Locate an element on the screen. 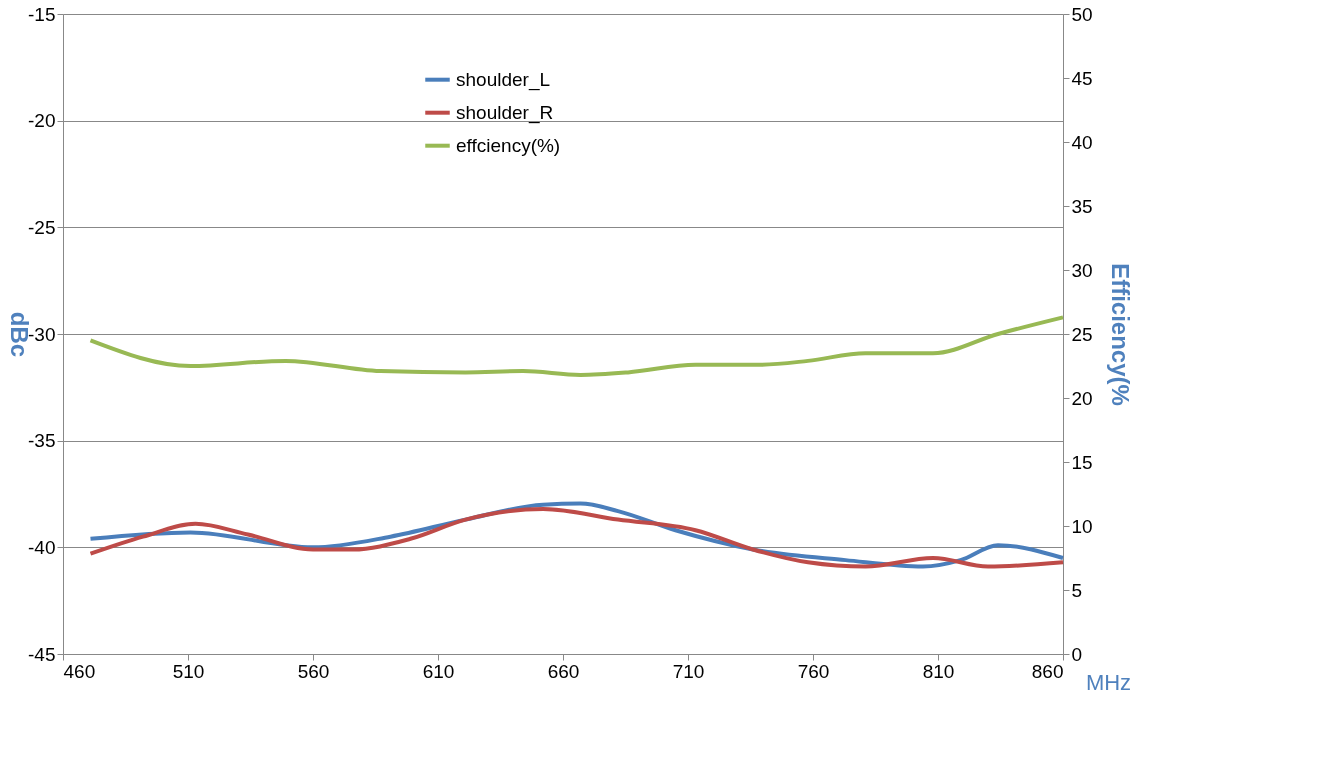  y2-tick-label: 45 is located at coordinates (1082, 78).